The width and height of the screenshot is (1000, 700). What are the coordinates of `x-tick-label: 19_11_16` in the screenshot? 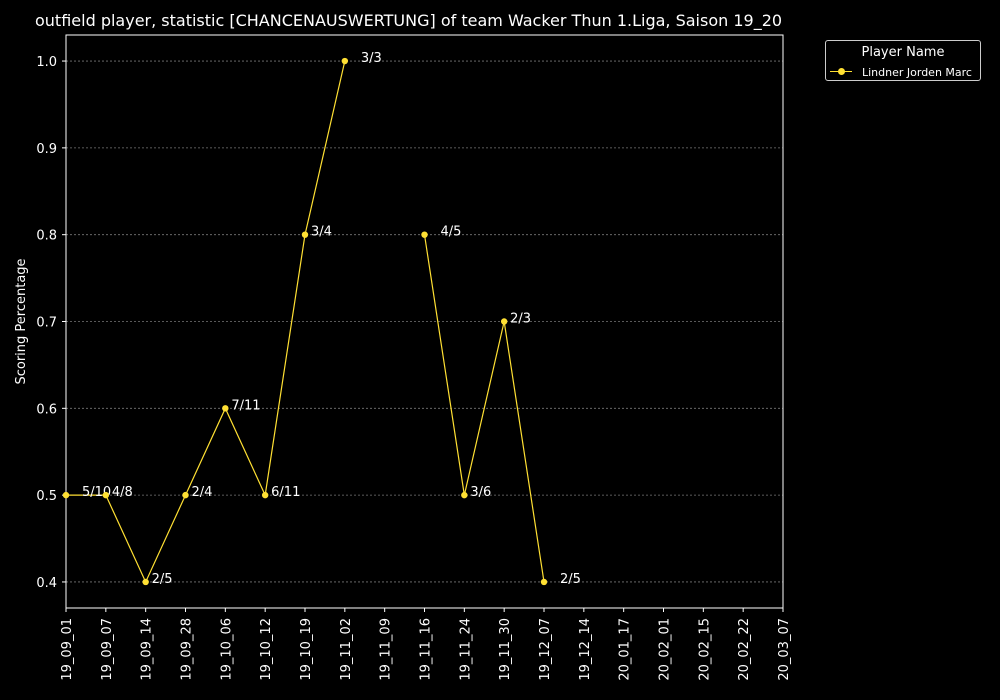 It's located at (426, 649).